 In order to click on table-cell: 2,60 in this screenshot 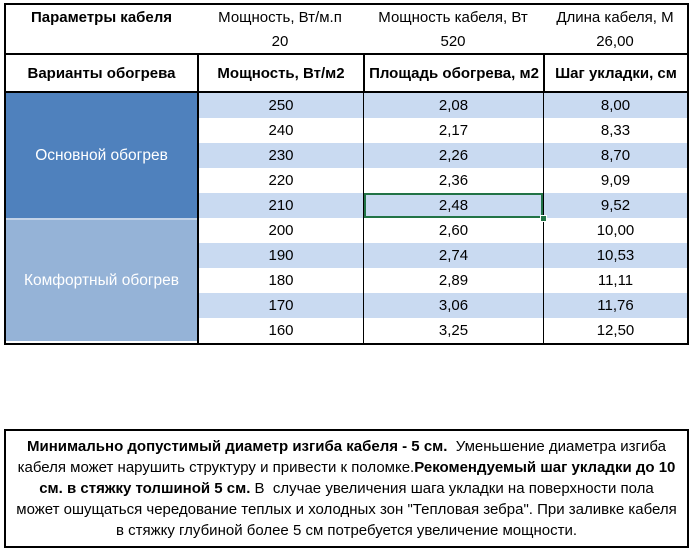, I will do `click(453, 230)`.